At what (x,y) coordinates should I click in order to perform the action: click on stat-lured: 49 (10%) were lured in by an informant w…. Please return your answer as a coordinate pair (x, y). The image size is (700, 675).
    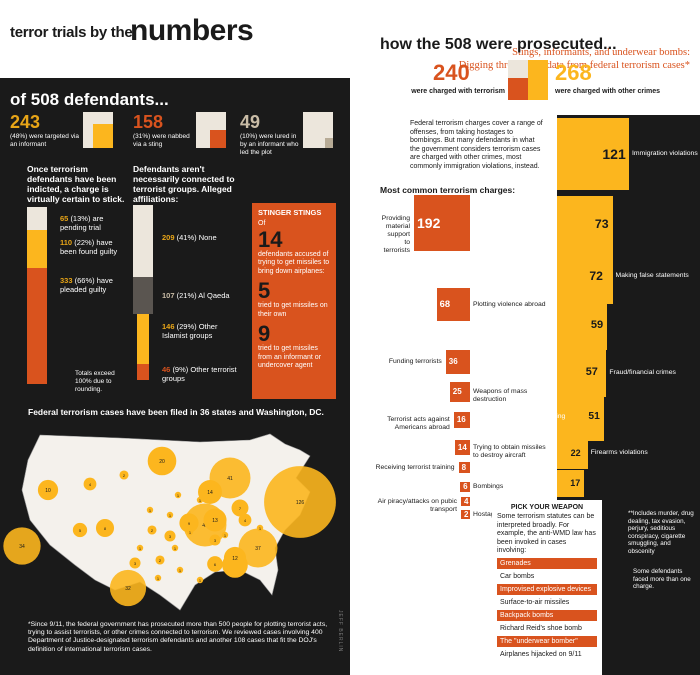
    Looking at the image, I should click on (271, 134).